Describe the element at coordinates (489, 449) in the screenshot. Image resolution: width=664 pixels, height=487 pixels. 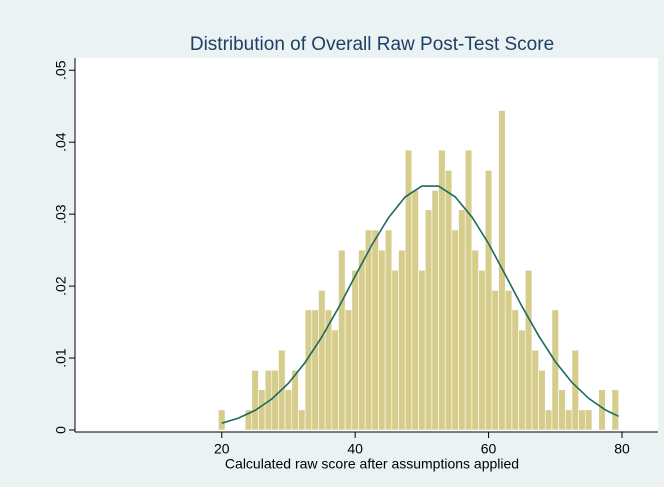
I see `x-tick-label: 60` at that location.